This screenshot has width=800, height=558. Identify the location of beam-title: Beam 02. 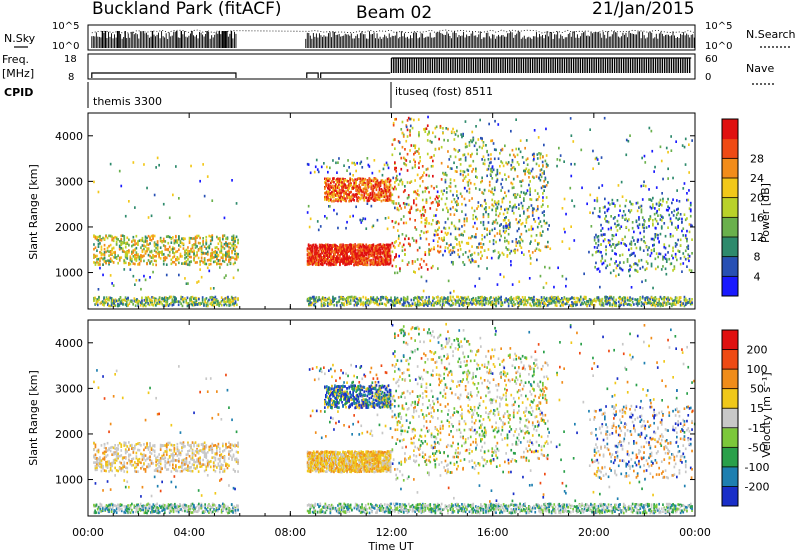
(394, 13).